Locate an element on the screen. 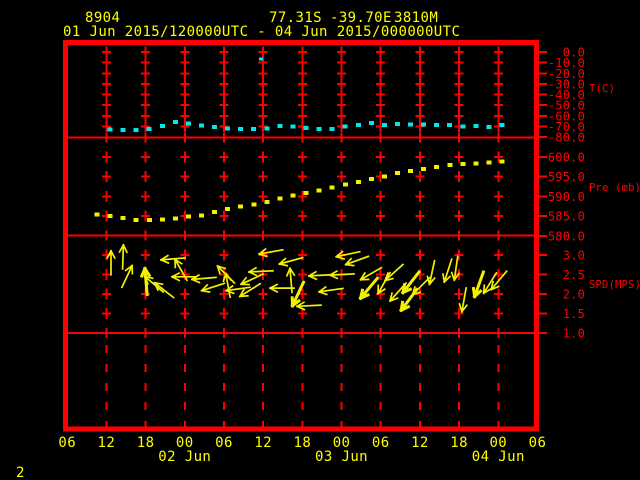 The image size is (640, 480). day-label: 02 Jun is located at coordinates (184, 457).